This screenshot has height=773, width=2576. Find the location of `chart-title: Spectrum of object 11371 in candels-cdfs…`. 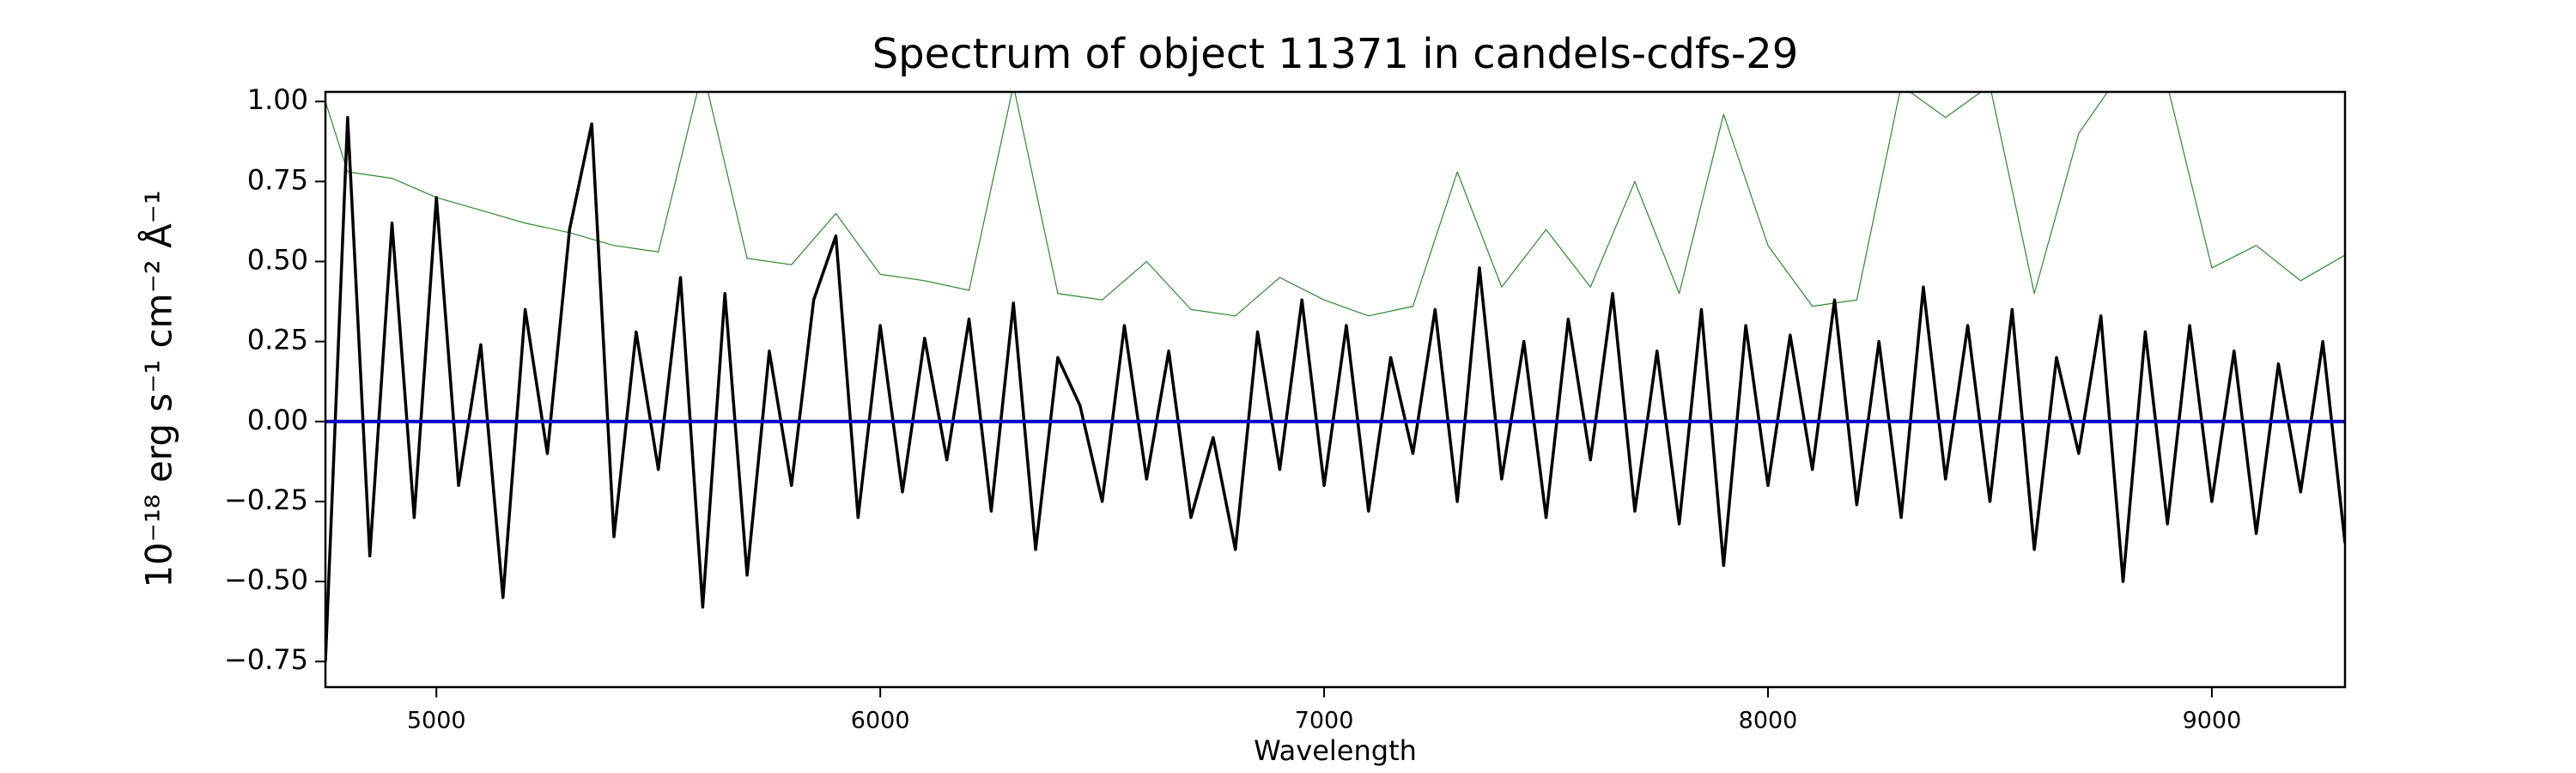

chart-title: Spectrum of object 11371 in candels-cdfs… is located at coordinates (1335, 54).